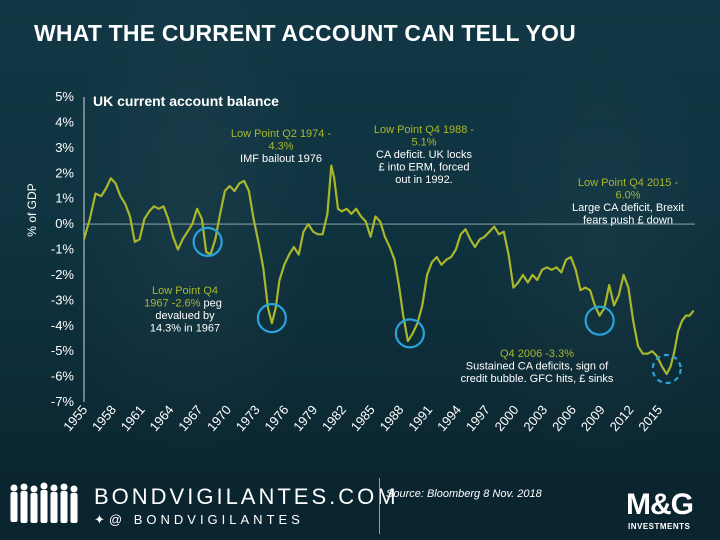  What do you see at coordinates (281, 159) in the screenshot?
I see `annotation-text: IMF bailout 1976` at bounding box center [281, 159].